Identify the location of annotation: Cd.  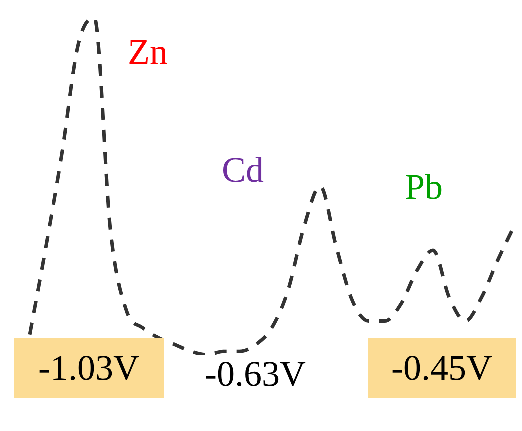
(243, 170).